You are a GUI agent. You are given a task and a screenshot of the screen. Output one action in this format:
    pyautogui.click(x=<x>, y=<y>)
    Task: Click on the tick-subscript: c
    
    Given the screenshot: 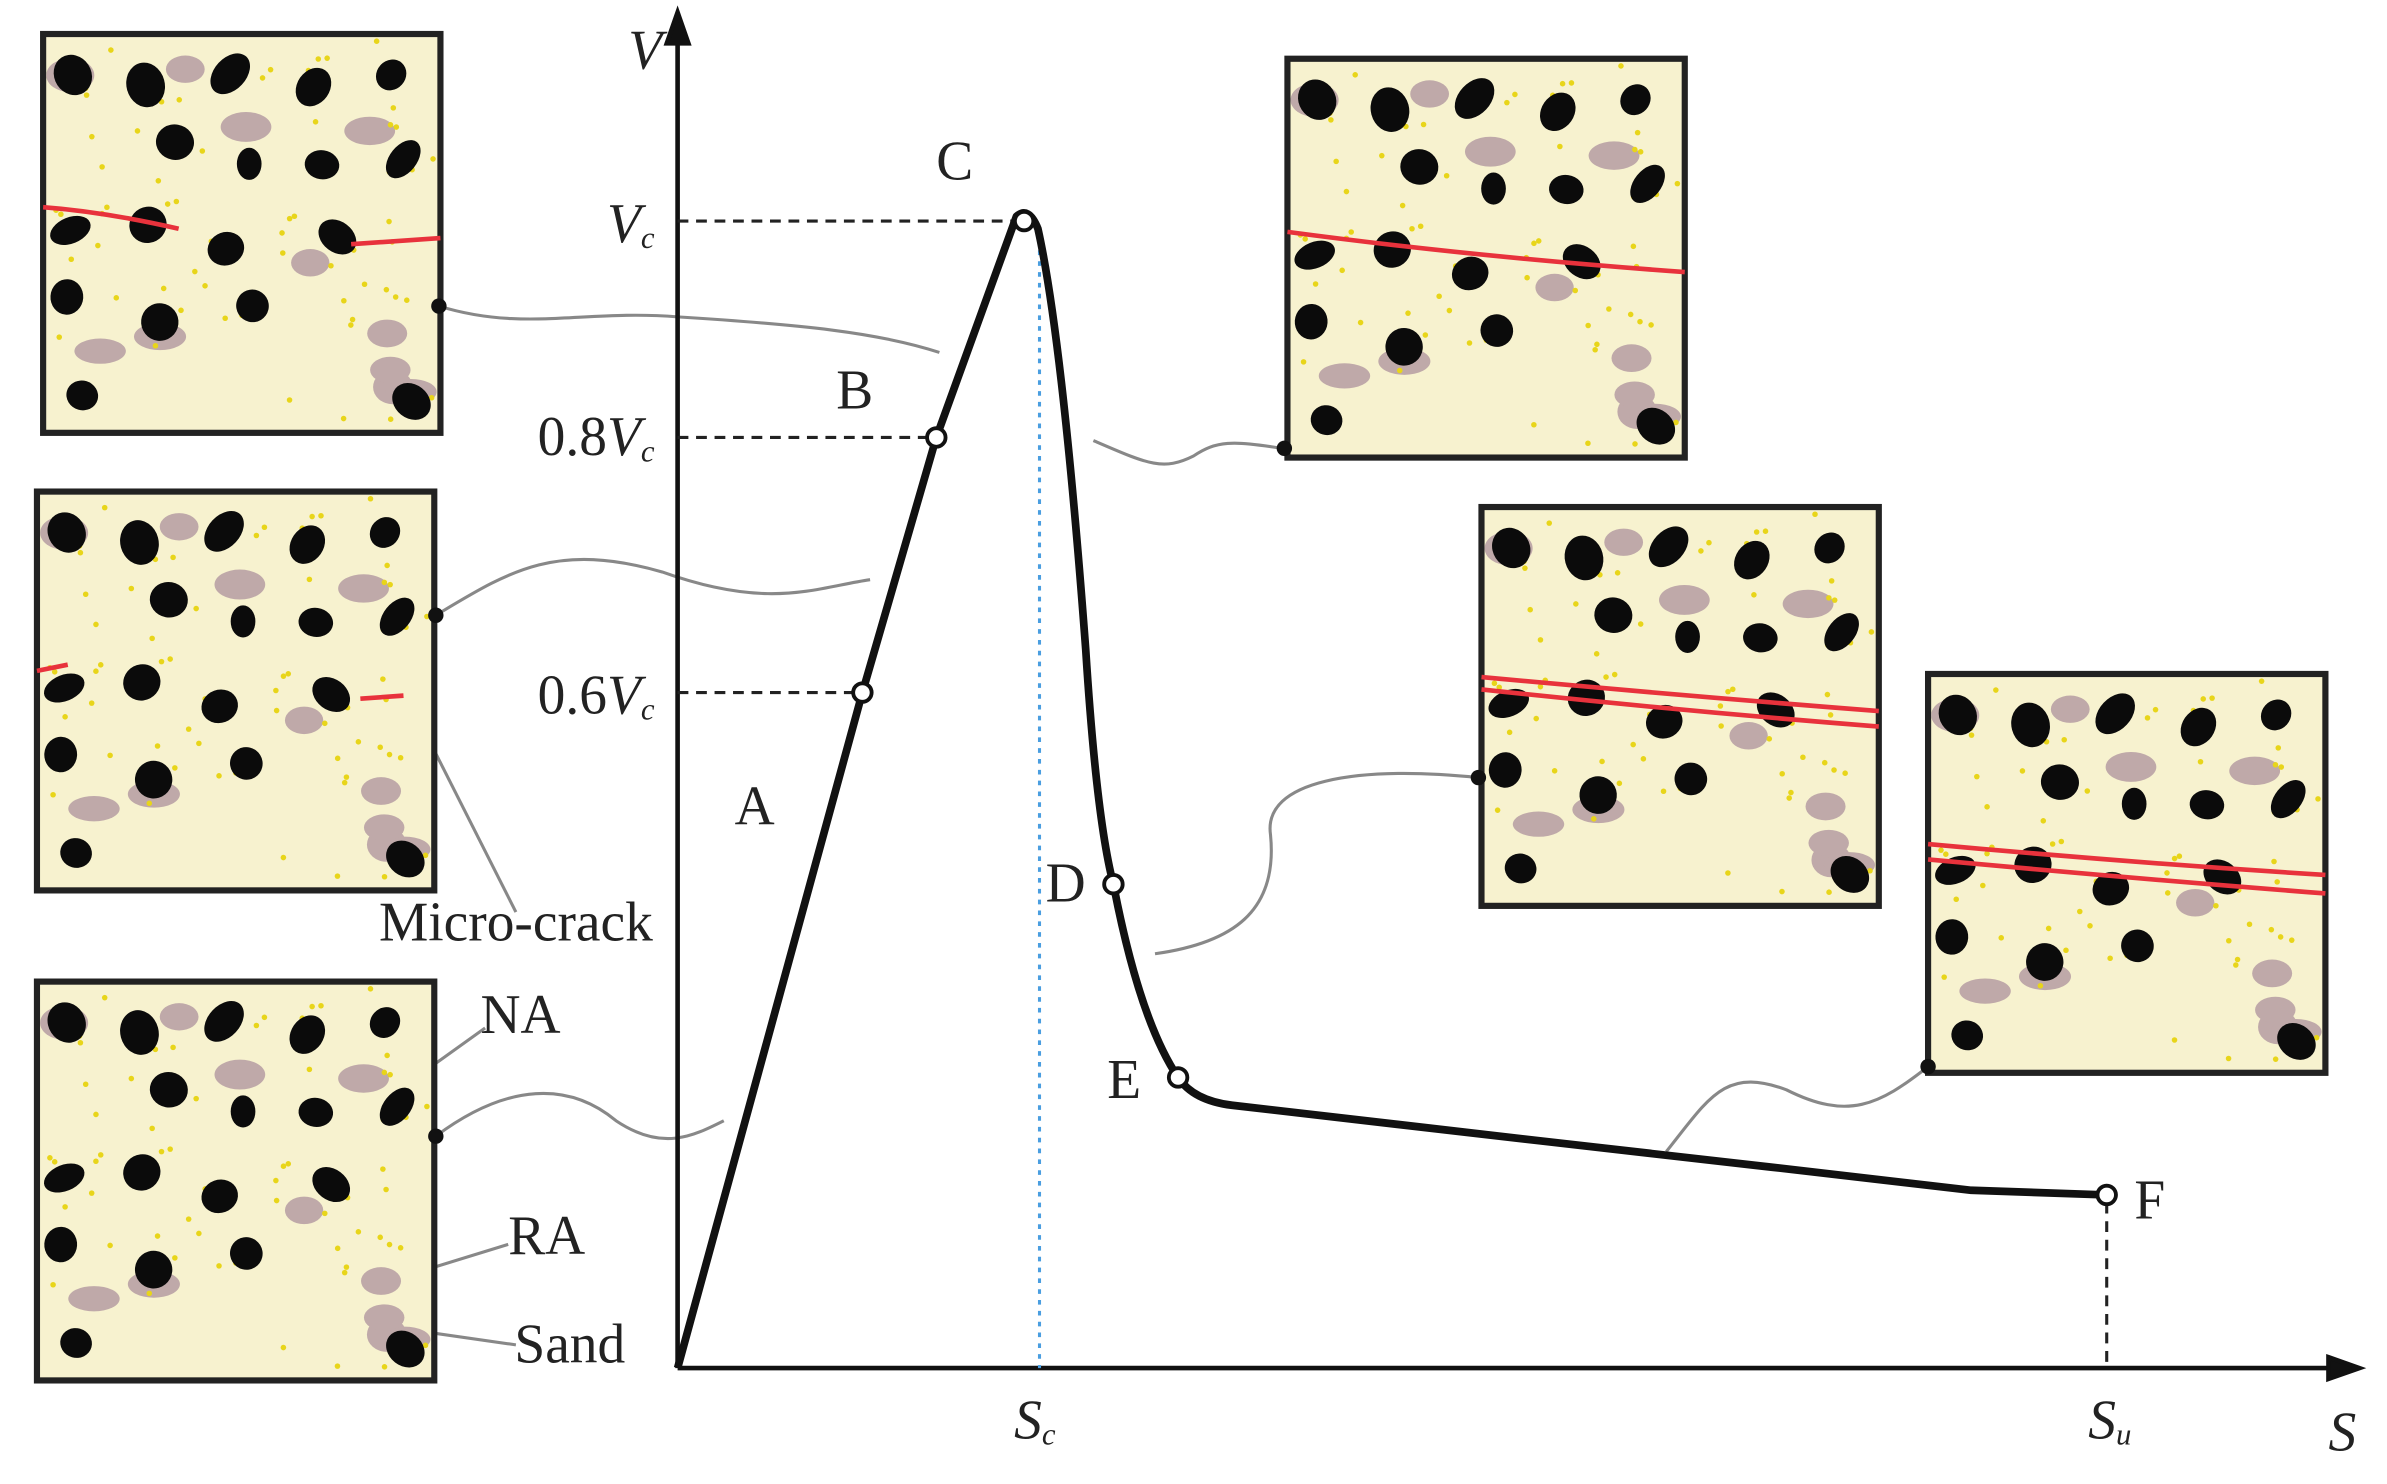 What is the action you would take?
    pyautogui.click(x=648, y=238)
    